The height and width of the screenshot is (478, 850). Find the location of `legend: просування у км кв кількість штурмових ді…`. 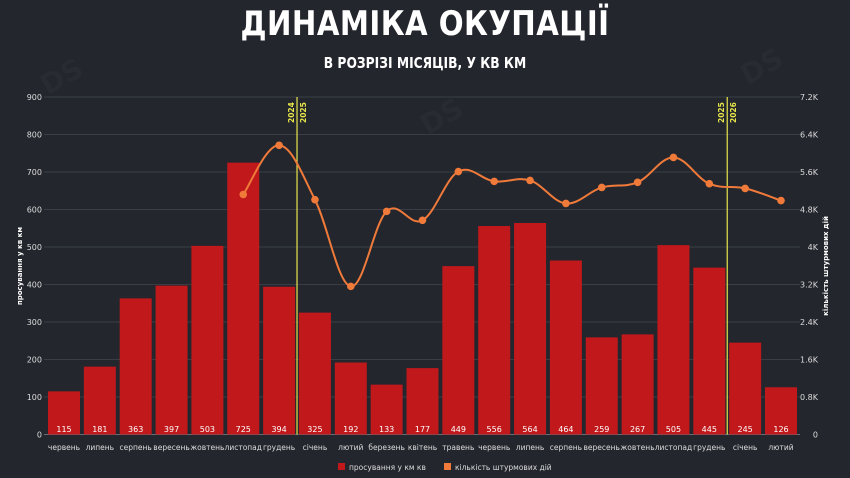

legend: просування у км кв кількість штурмових ді… is located at coordinates (445, 467).